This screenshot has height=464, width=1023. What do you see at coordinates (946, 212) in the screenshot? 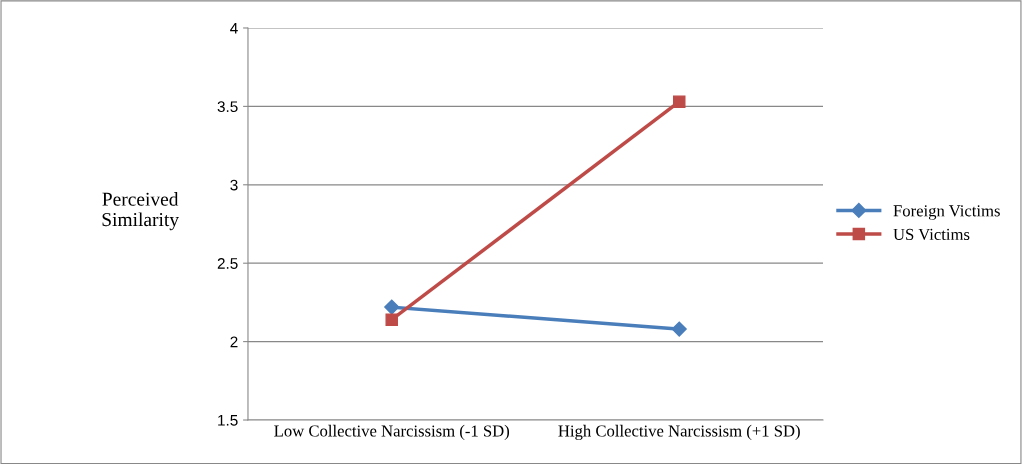
I see `legend-label: Foreign Victims` at bounding box center [946, 212].